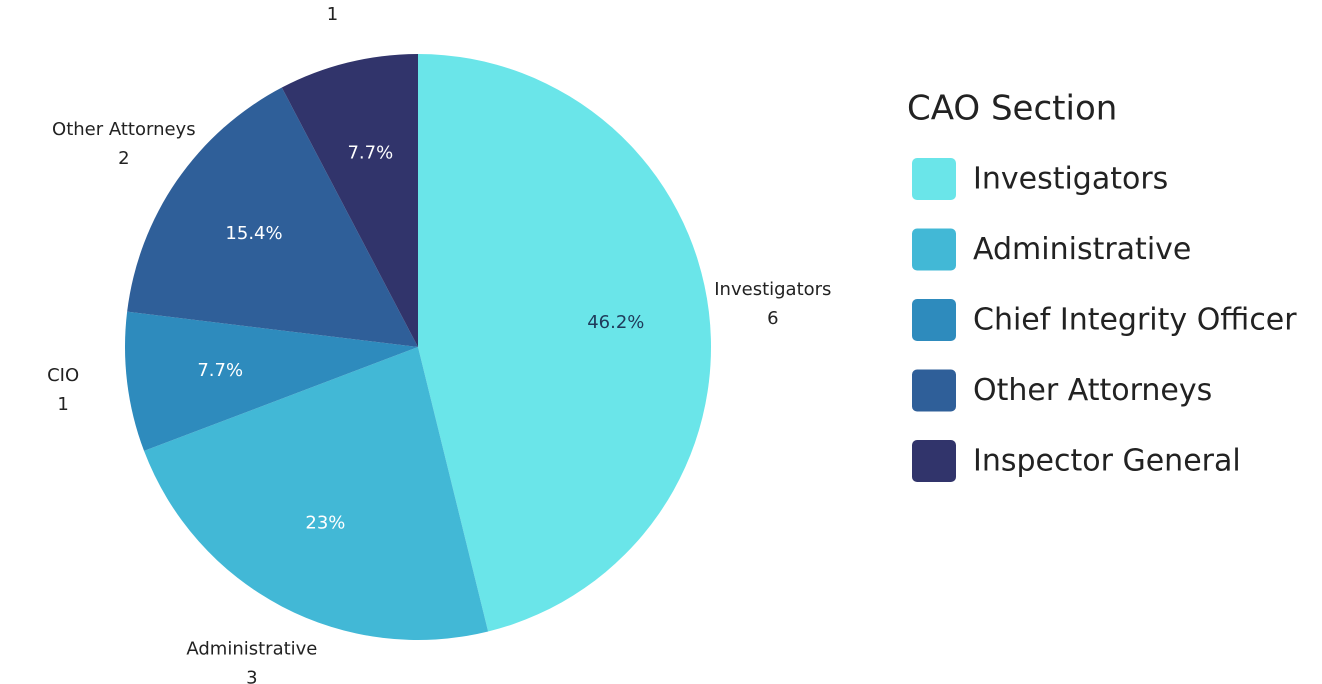 The width and height of the screenshot is (1322, 684). I want to click on legend-label: Other Attorneys, so click(1092, 390).